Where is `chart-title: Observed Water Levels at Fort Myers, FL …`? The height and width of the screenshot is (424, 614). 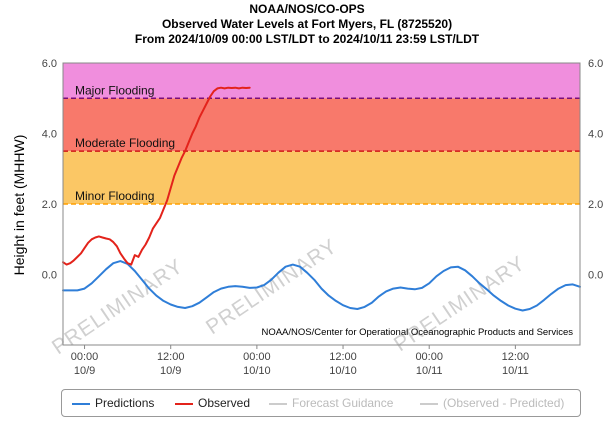 chart-title: Observed Water Levels at Fort Myers, FL … is located at coordinates (307, 24).